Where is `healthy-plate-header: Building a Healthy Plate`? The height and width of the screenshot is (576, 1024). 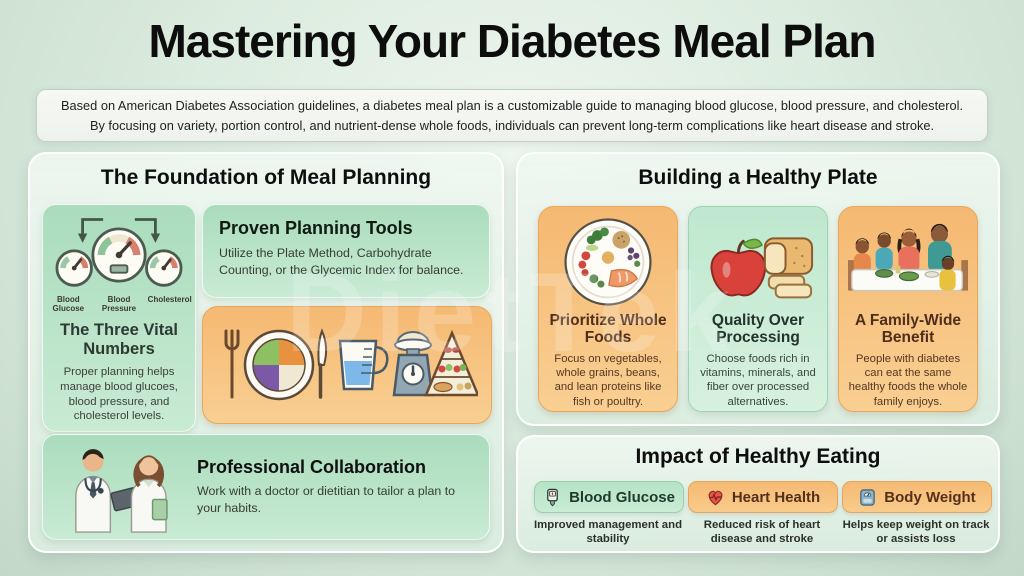
healthy-plate-header: Building a Healthy Plate is located at coordinates (758, 177).